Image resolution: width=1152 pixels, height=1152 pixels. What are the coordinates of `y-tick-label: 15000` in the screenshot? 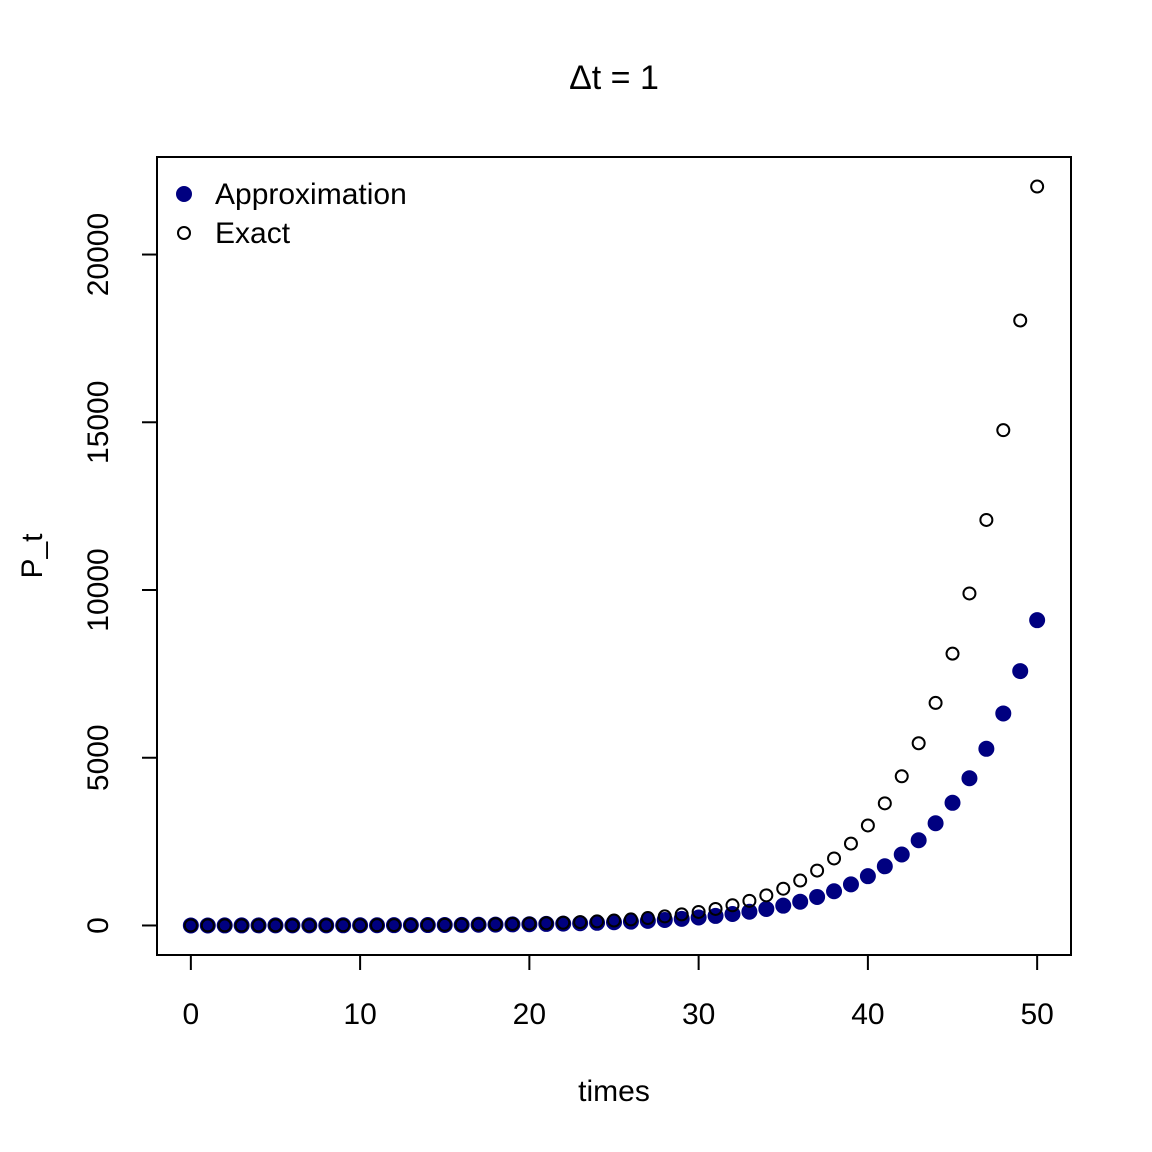 It's located at (98, 422).